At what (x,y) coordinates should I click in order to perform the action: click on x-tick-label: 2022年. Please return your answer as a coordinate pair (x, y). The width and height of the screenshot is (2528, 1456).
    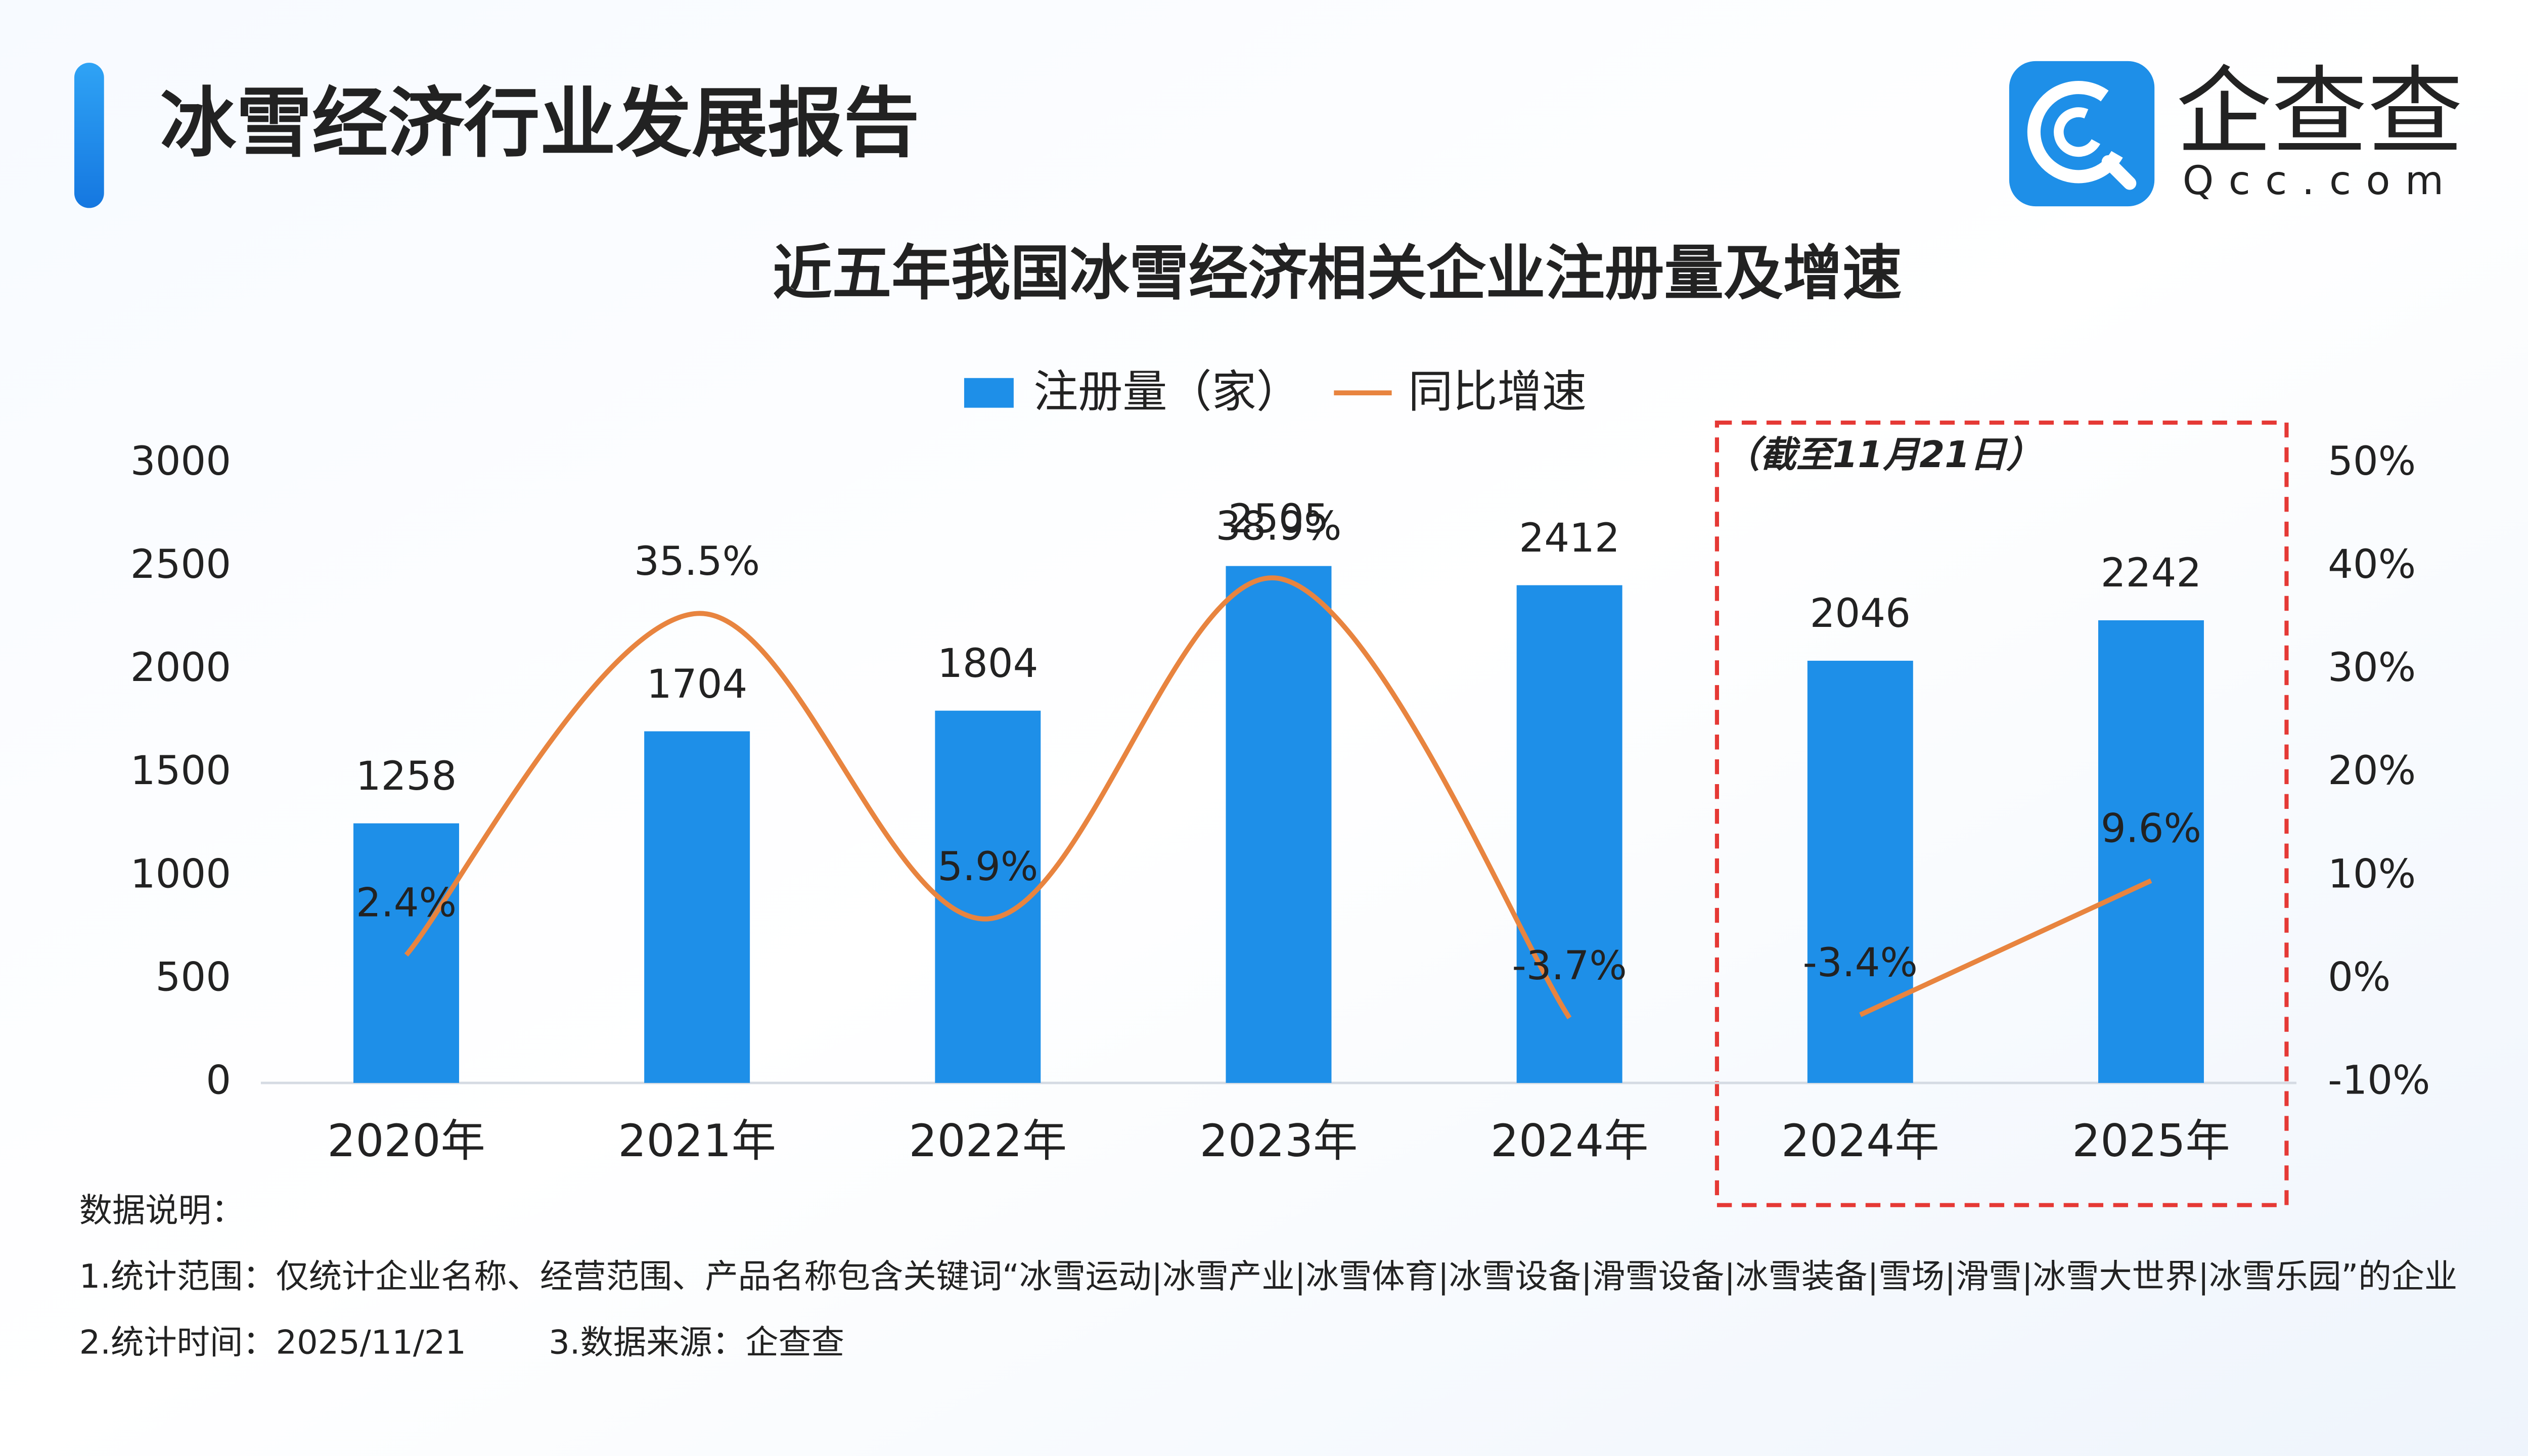
    Looking at the image, I should click on (988, 1141).